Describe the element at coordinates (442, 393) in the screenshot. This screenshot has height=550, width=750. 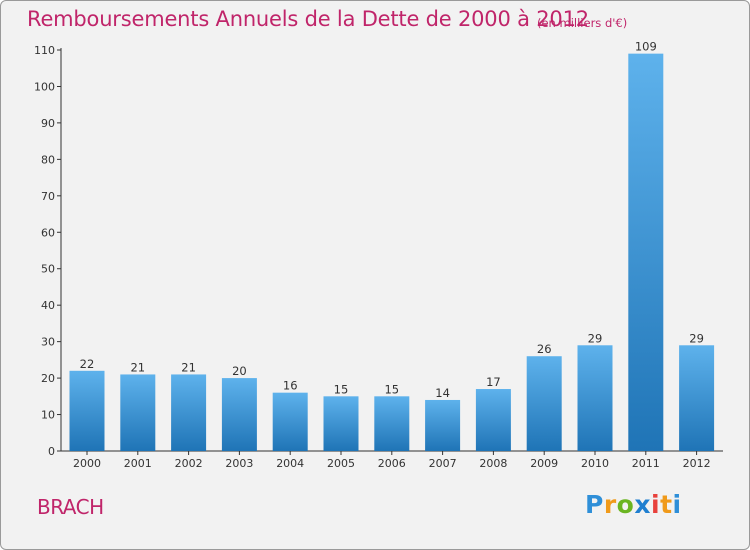
I see `data-label: 14` at that location.